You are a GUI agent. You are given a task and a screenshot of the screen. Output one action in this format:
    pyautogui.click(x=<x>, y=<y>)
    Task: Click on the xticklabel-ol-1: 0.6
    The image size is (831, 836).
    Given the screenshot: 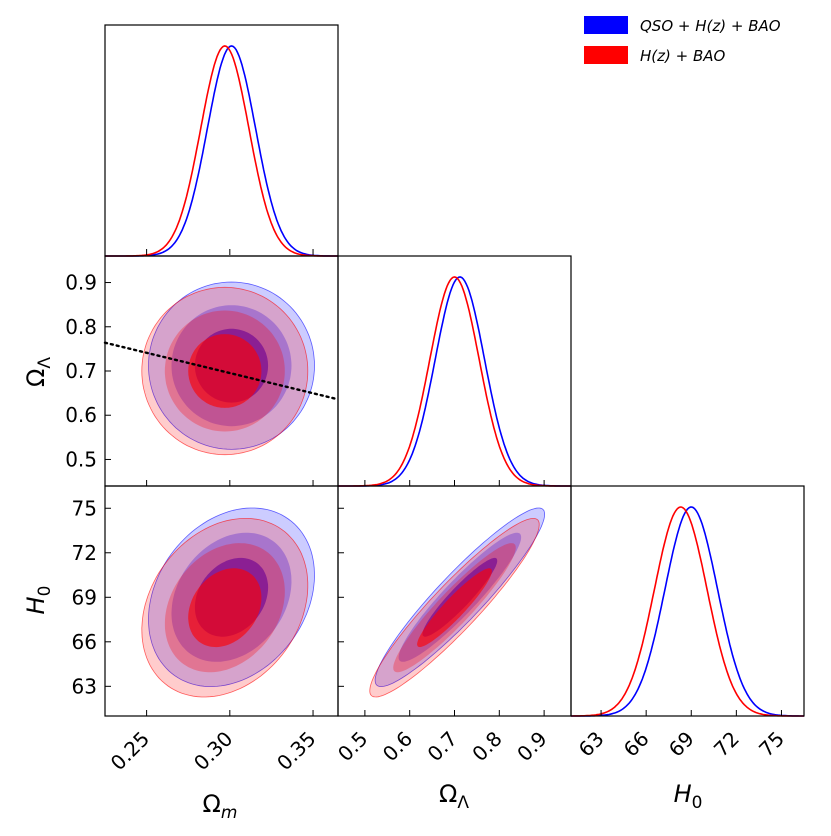 What is the action you would take?
    pyautogui.click(x=397, y=746)
    